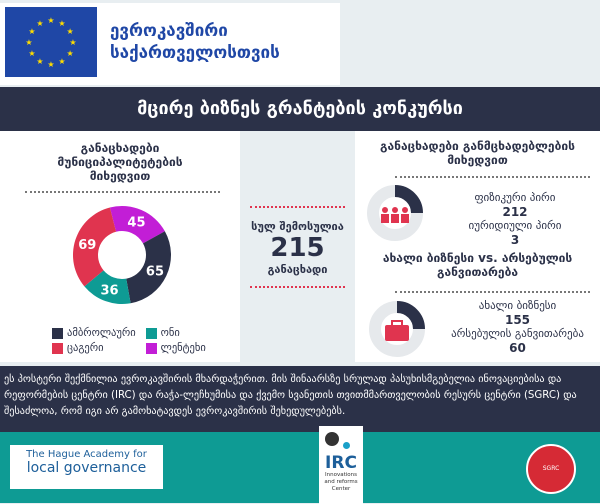 This screenshot has height=504, width=600. What do you see at coordinates (195, 53) in the screenshot?
I see `eu-line2: საქართველოსთვის` at bounding box center [195, 53].